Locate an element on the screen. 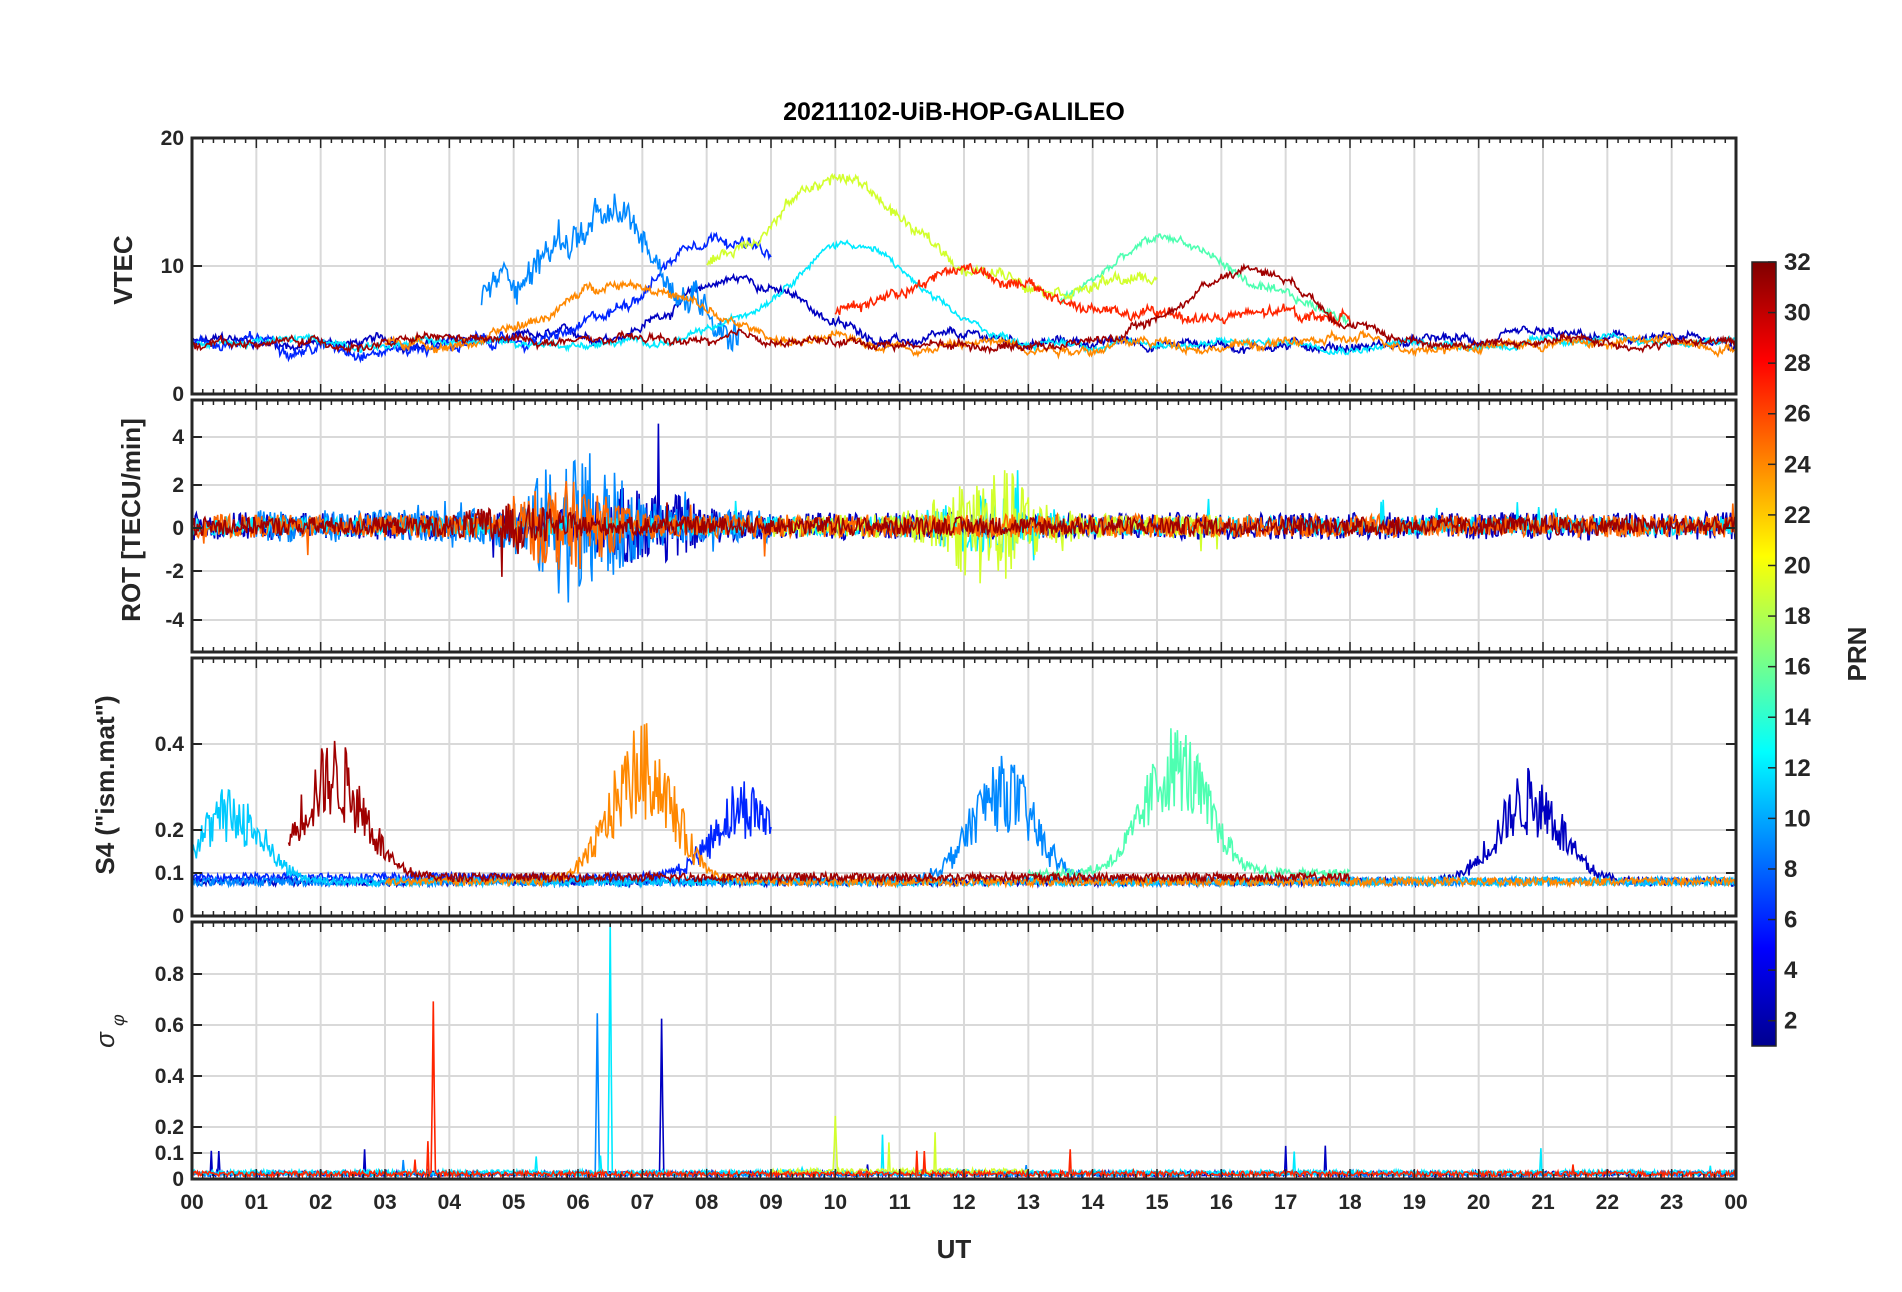 The height and width of the screenshot is (1292, 1902). x-tick-label: 03 is located at coordinates (384, 1202).